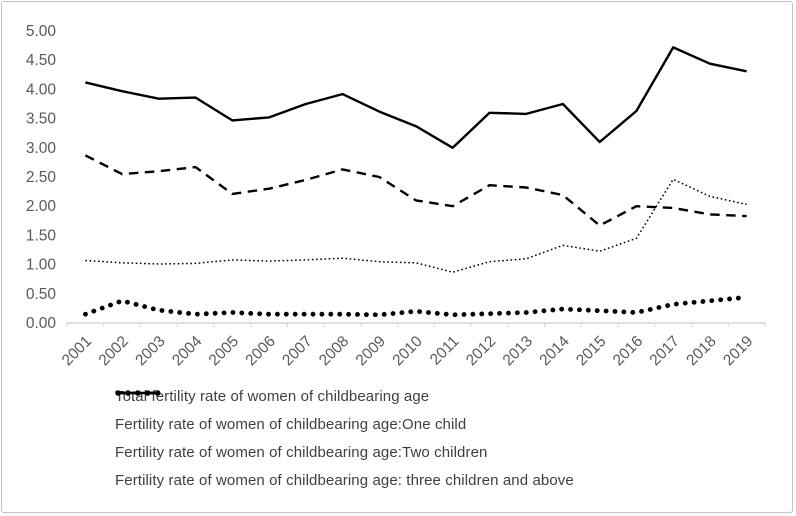 Image resolution: width=796 pixels, height=516 pixels. Describe the element at coordinates (665, 351) in the screenshot. I see `x-axis-tick-label: 2017` at that location.